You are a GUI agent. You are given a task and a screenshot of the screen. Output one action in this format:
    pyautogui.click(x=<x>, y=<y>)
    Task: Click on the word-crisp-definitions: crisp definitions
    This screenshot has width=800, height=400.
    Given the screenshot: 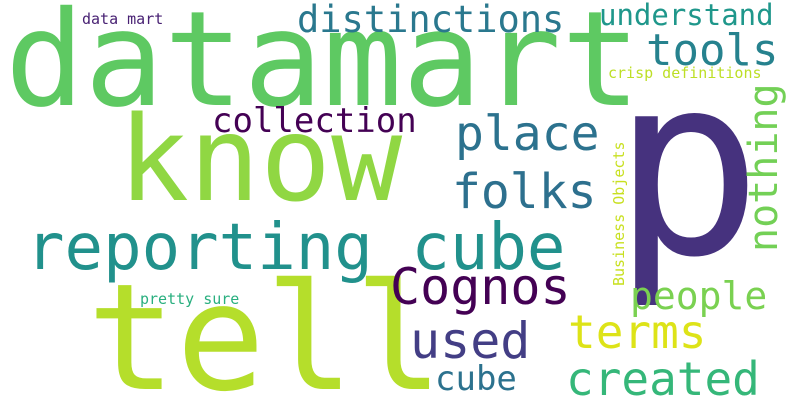 What is the action you would take?
    pyautogui.click(x=685, y=73)
    